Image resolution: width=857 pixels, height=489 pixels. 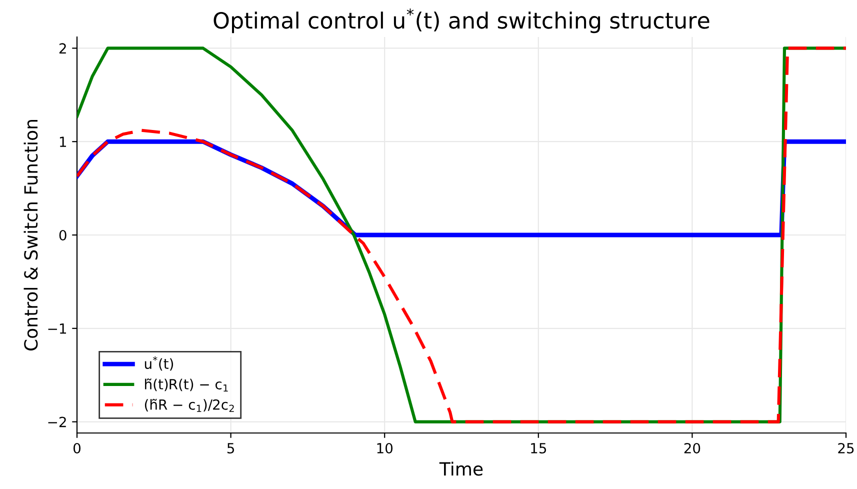 I want to click on y-tick-label: 1, so click(x=63, y=141).